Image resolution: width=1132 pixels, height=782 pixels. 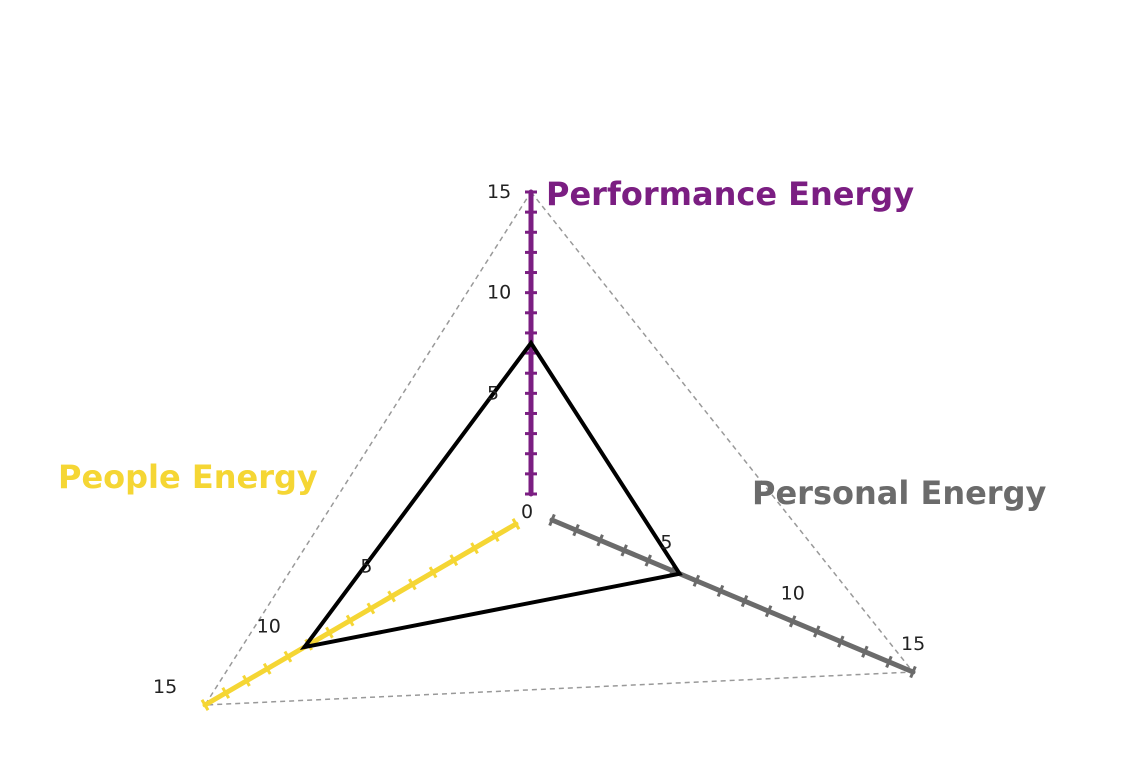 What do you see at coordinates (666, 543) in the screenshot?
I see `tick-label-personal-5: 5` at bounding box center [666, 543].